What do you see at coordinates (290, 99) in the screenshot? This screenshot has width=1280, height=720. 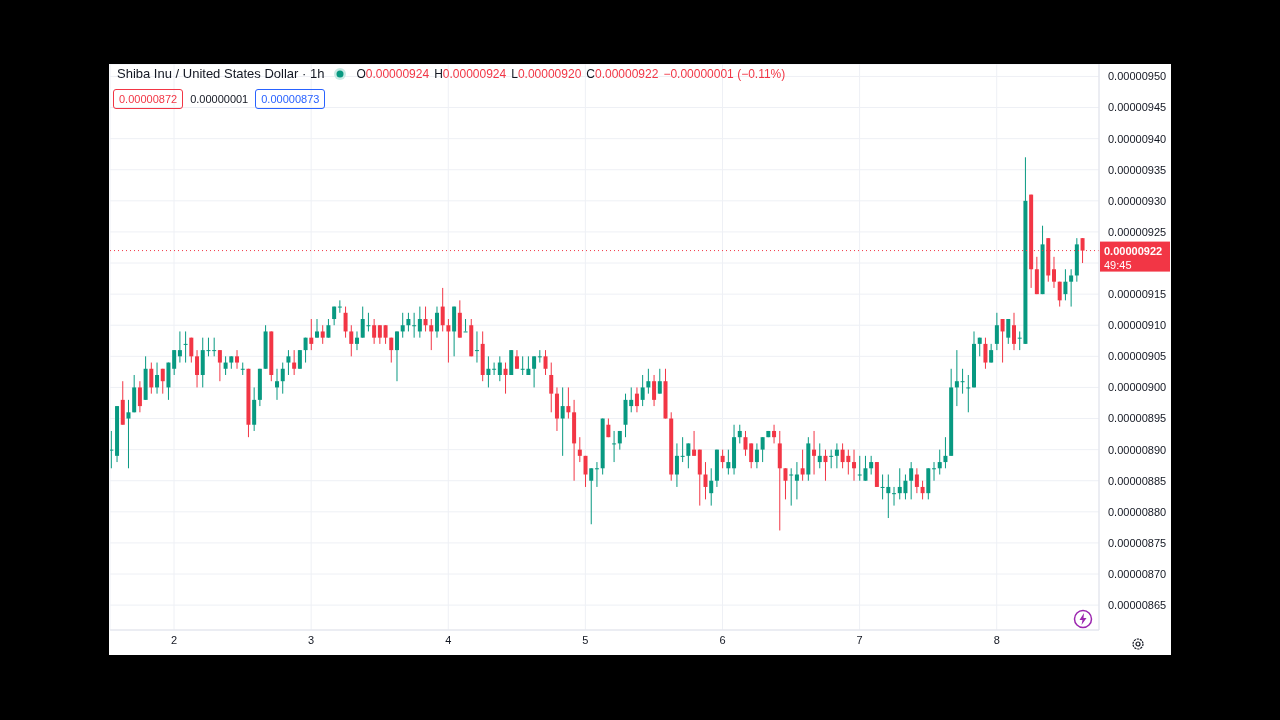 I see `annotation: 0.00000873` at bounding box center [290, 99].